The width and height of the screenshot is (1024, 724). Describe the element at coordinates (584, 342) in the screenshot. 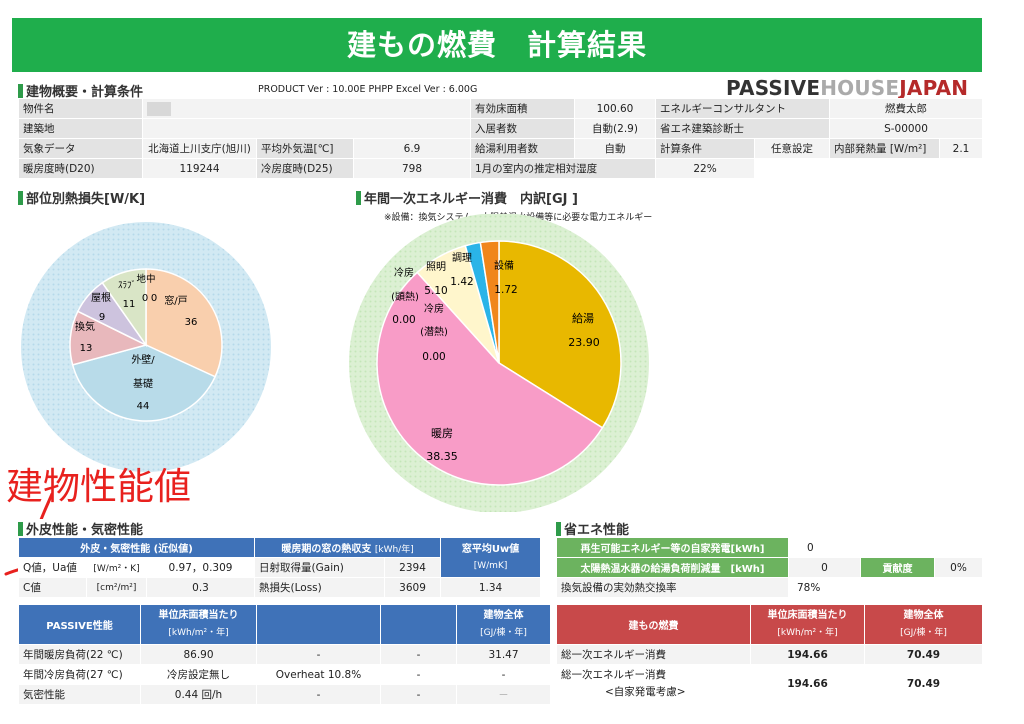

I see `pie2-value-hot-water: 23.90` at that location.